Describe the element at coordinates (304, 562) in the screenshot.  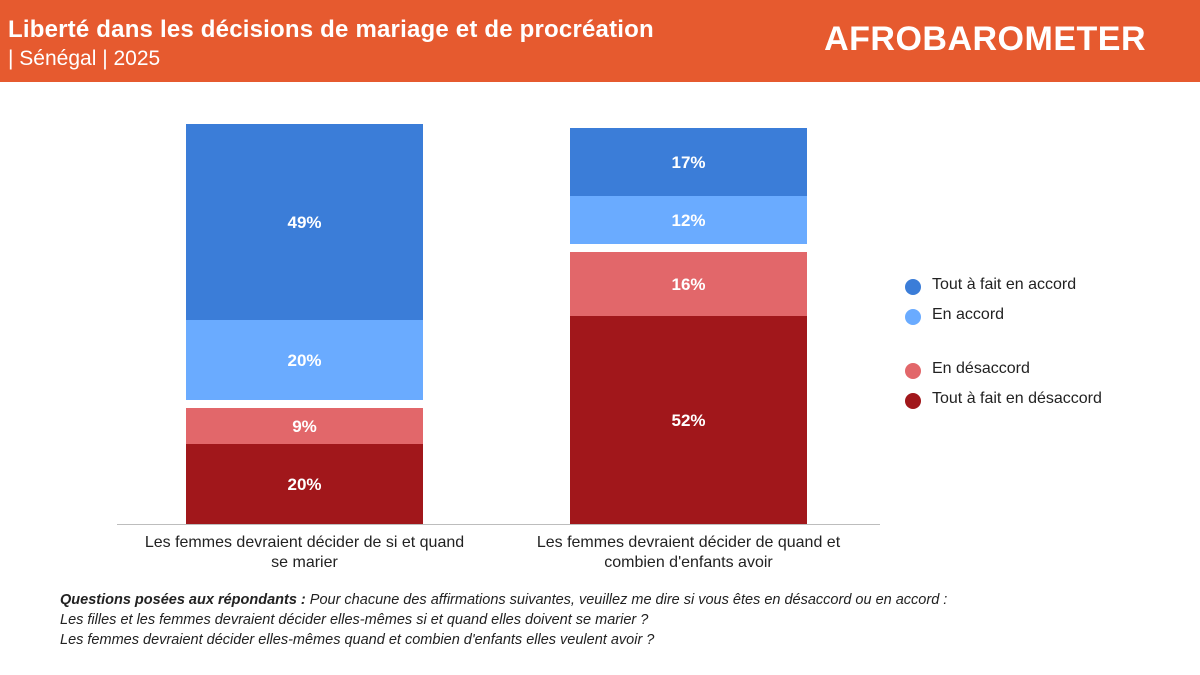
I see `category-label: se marier` at that location.